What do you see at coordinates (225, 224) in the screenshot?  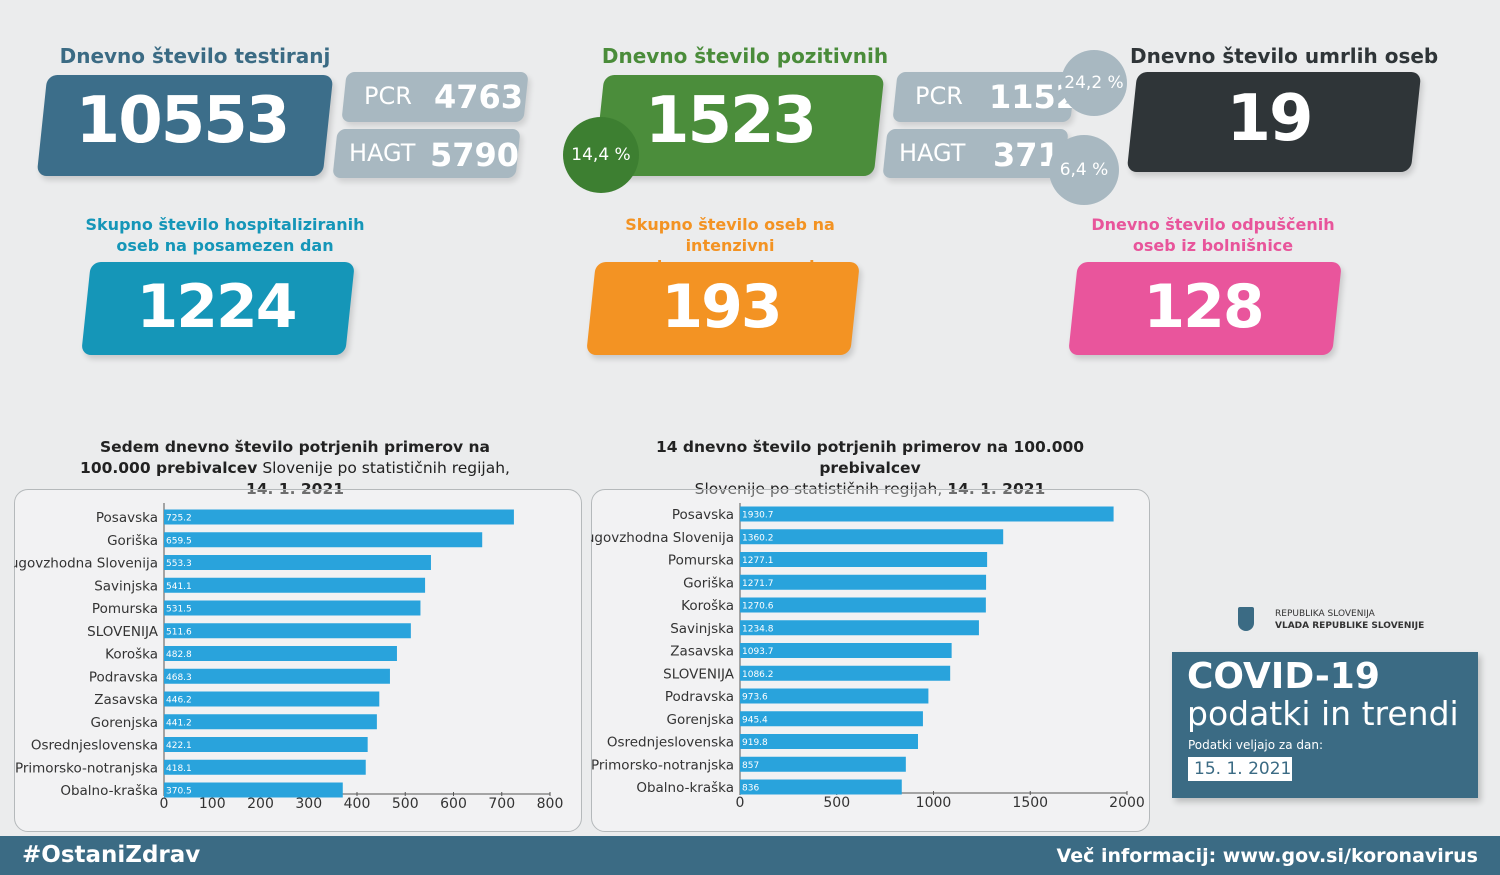 I see `title-line: Skupno število hospitaliziranih` at bounding box center [225, 224].